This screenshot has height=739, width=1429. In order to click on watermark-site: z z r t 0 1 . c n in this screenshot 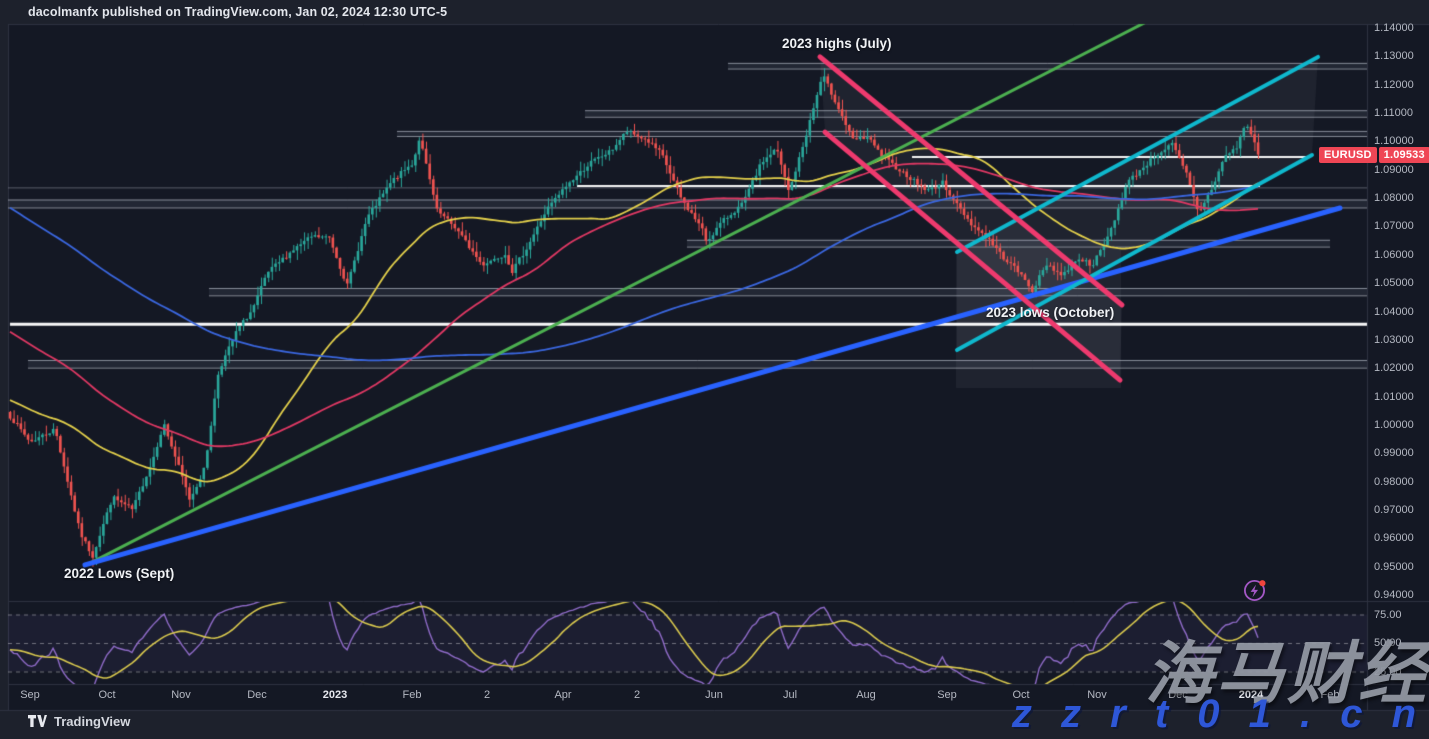, I will do `click(1218, 714)`.